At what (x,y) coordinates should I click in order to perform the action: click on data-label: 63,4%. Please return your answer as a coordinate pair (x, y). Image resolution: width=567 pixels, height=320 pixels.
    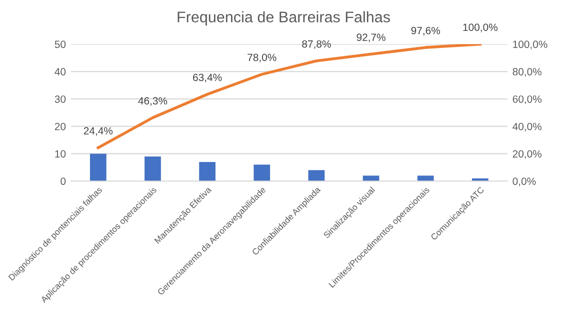
    Looking at the image, I should click on (207, 78).